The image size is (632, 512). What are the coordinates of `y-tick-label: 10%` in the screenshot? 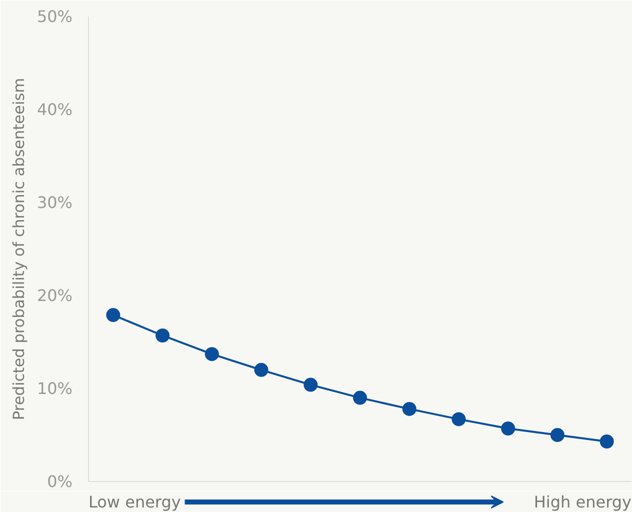 It's located at (54, 388).